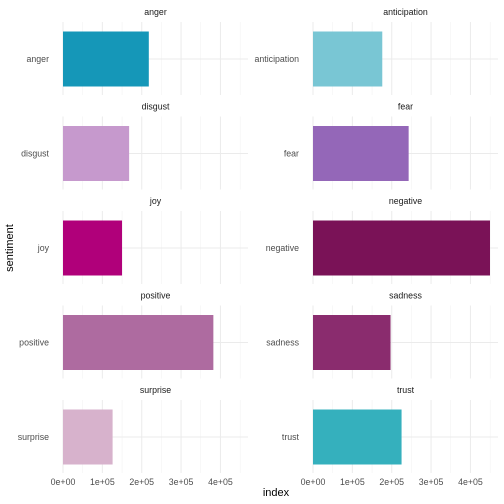 The image size is (504, 504). I want to click on category-label: anger, so click(38, 59).